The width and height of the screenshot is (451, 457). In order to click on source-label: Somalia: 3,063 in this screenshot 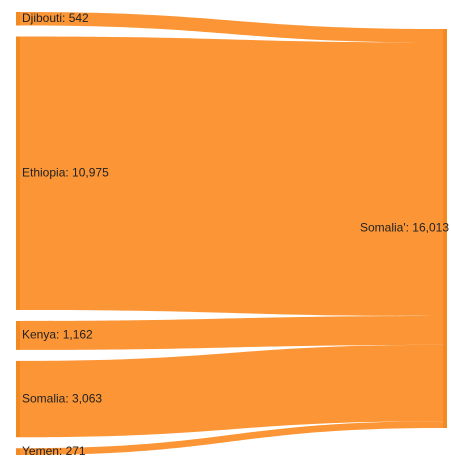, I will do `click(62, 398)`.